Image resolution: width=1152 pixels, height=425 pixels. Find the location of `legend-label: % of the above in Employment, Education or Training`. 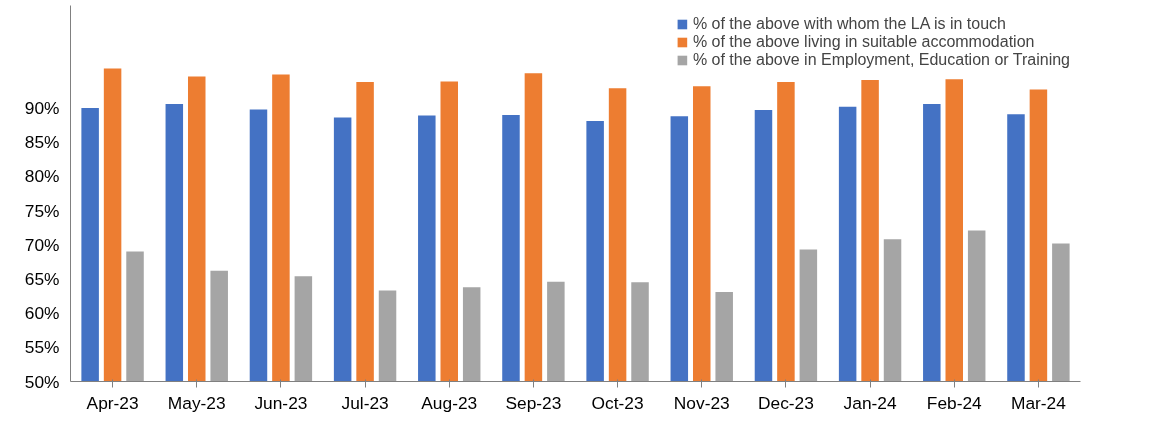

legend-label: % of the above in Employment, Education or Training is located at coordinates (881, 60).